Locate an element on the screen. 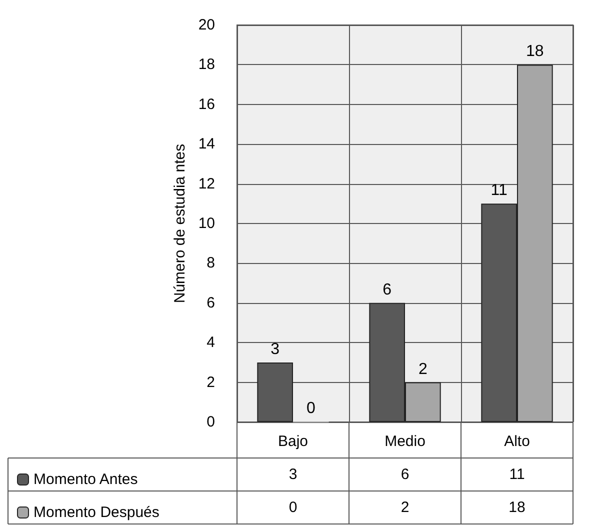 This screenshot has width=594, height=526. text: 3 is located at coordinates (293, 474).